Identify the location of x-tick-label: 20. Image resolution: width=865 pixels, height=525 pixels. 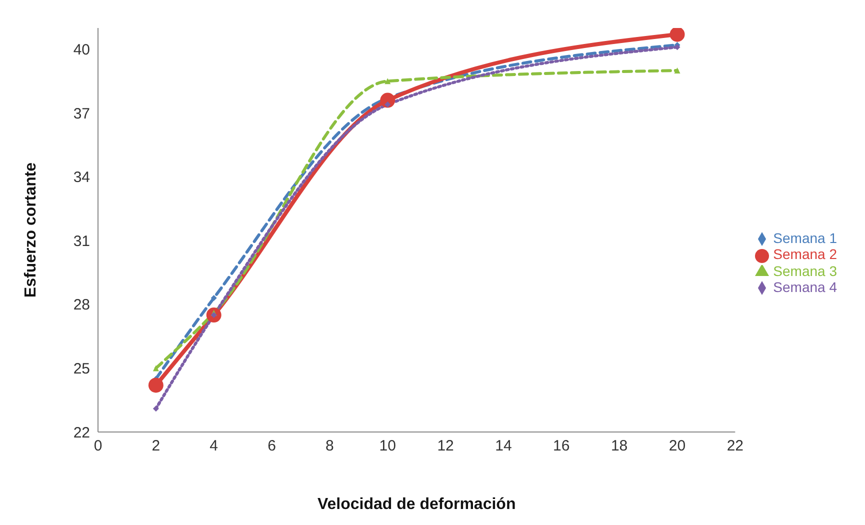
(677, 446).